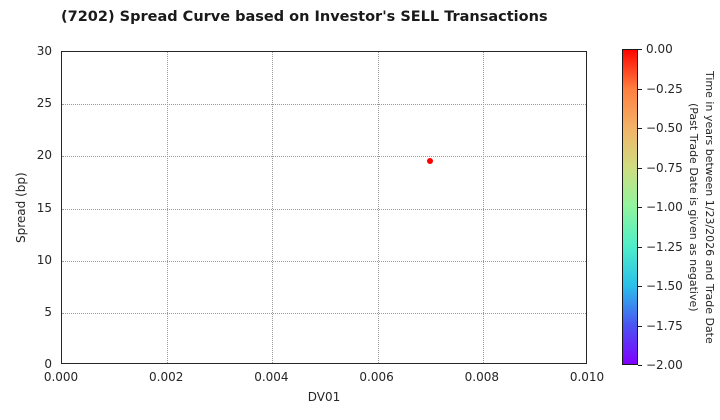 Image resolution: width=720 pixels, height=420 pixels. Describe the element at coordinates (44, 259) in the screenshot. I see `y-tick-label: 10` at that location.